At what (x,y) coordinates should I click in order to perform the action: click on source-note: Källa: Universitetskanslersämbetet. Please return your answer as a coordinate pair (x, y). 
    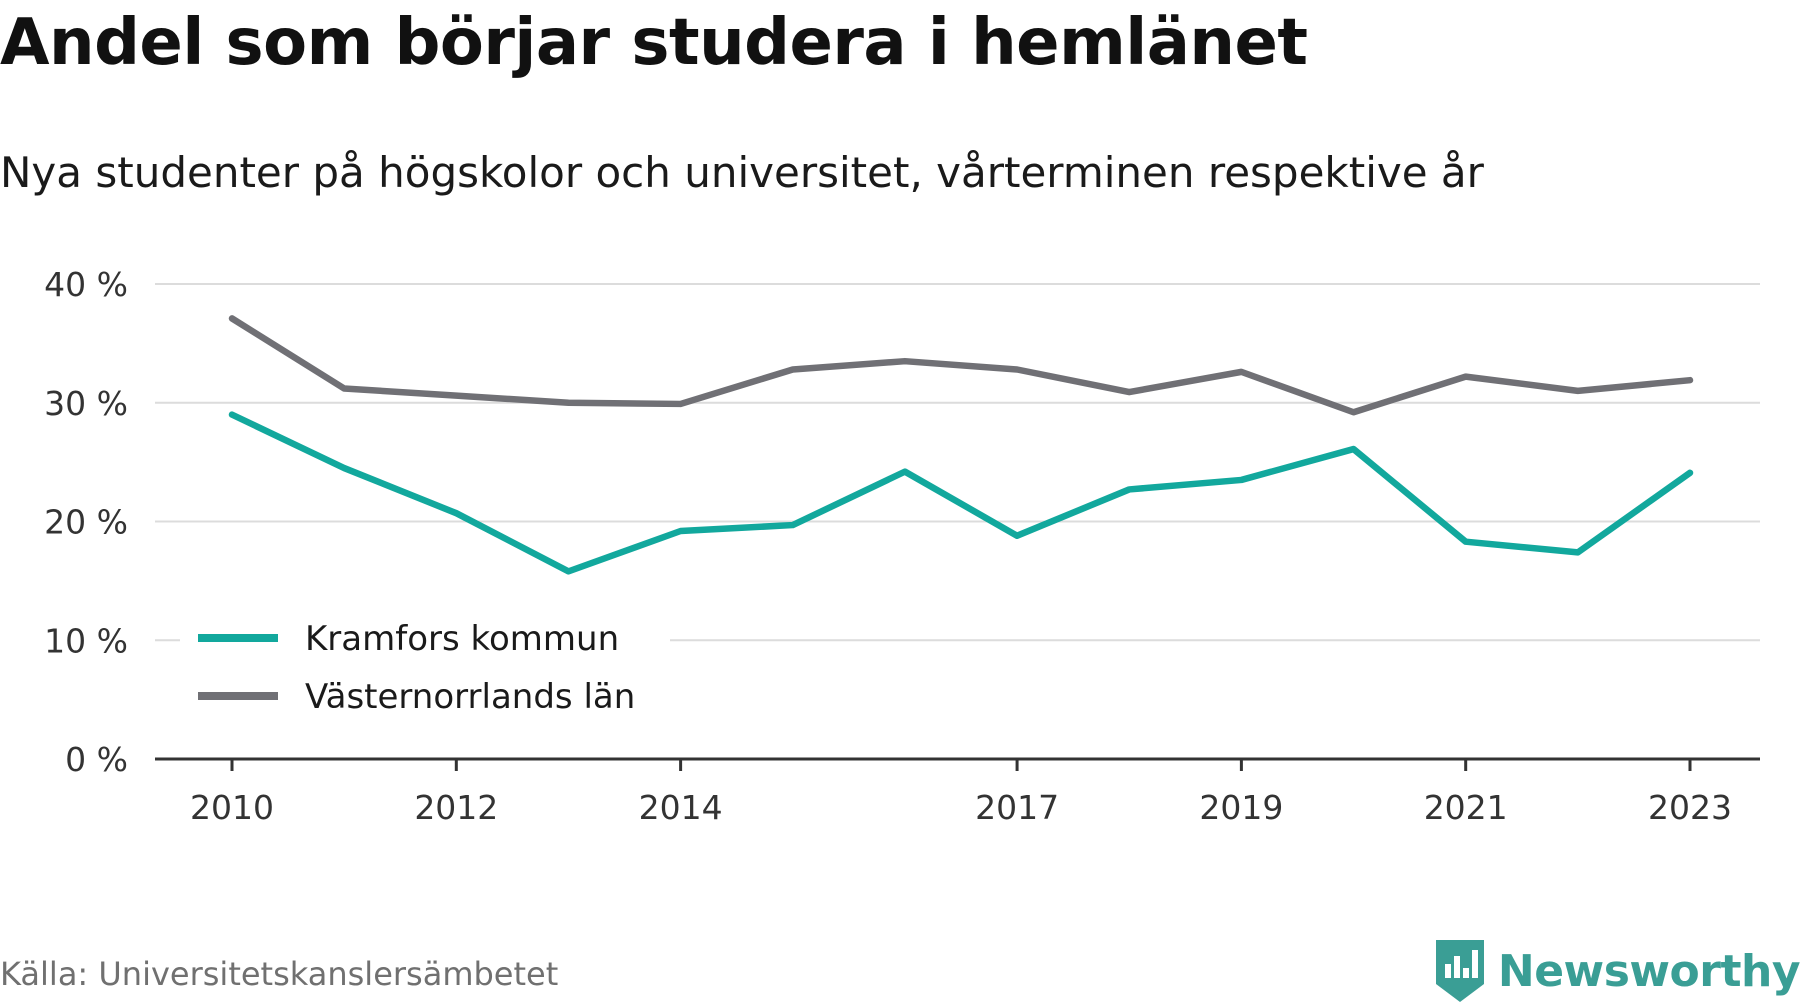
    Looking at the image, I should click on (279, 974).